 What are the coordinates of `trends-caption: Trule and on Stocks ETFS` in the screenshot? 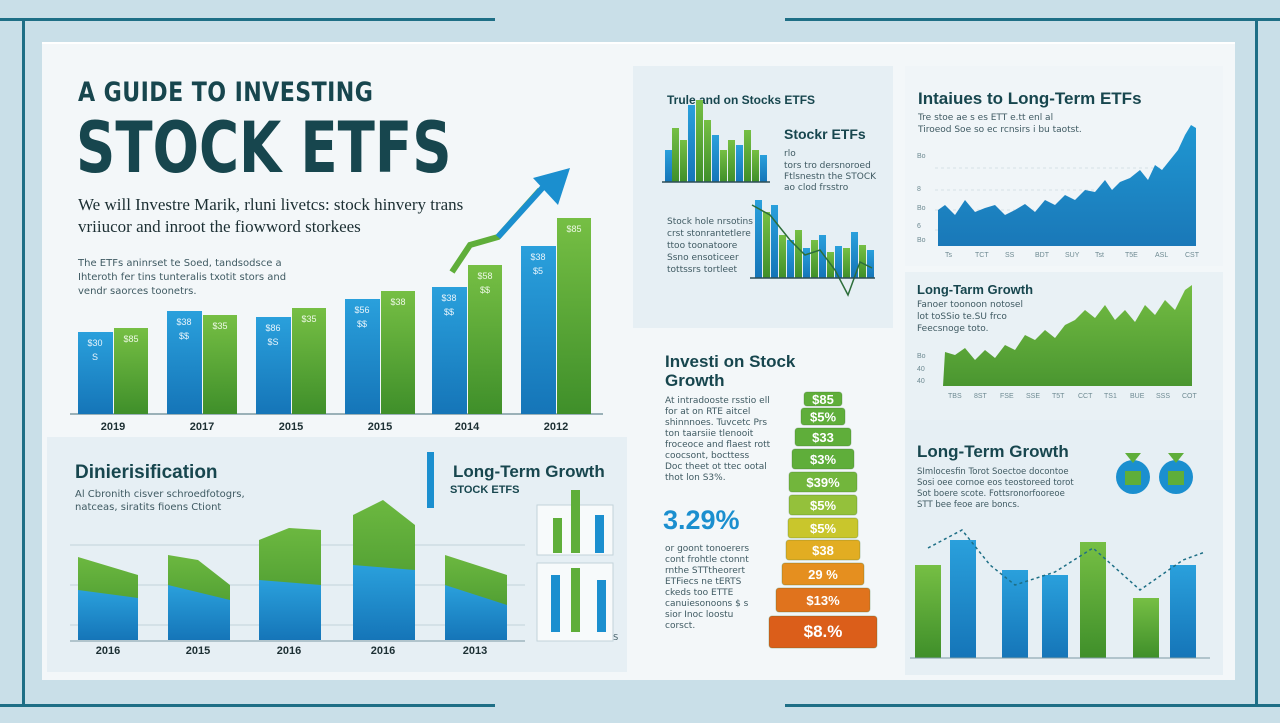 It's located at (741, 100).